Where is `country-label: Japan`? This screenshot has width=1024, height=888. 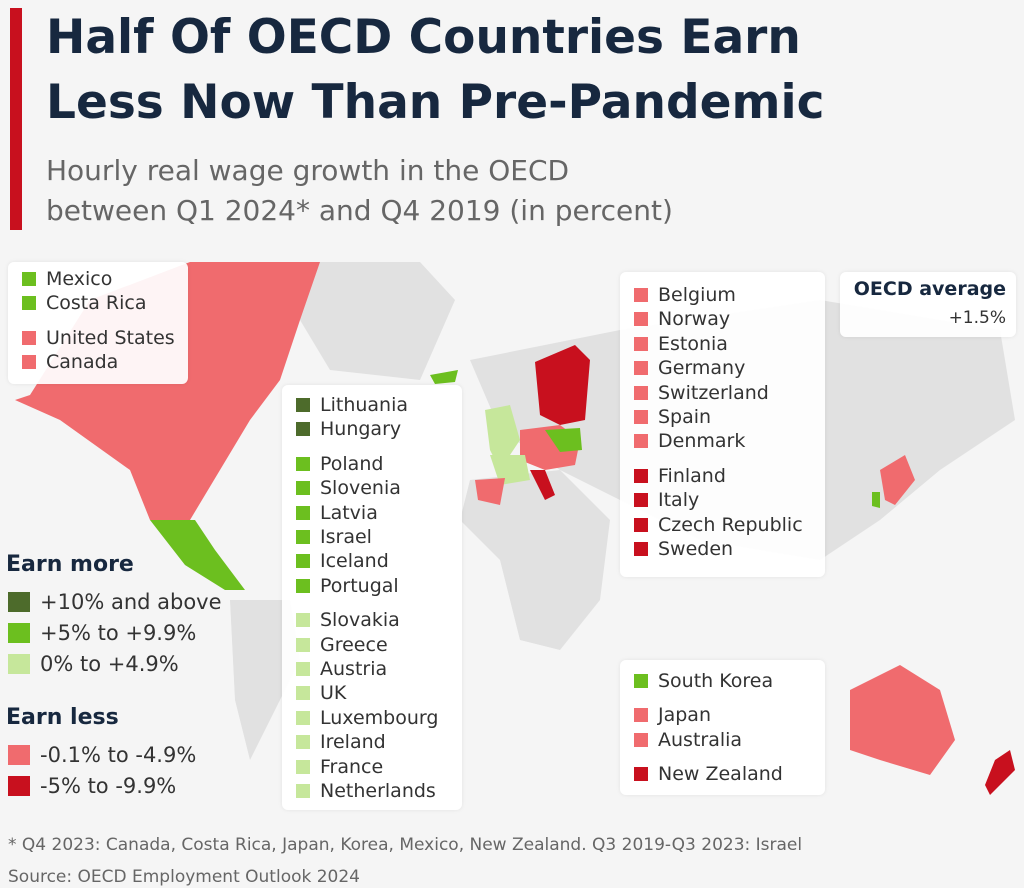
country-label: Japan is located at coordinates (684, 715).